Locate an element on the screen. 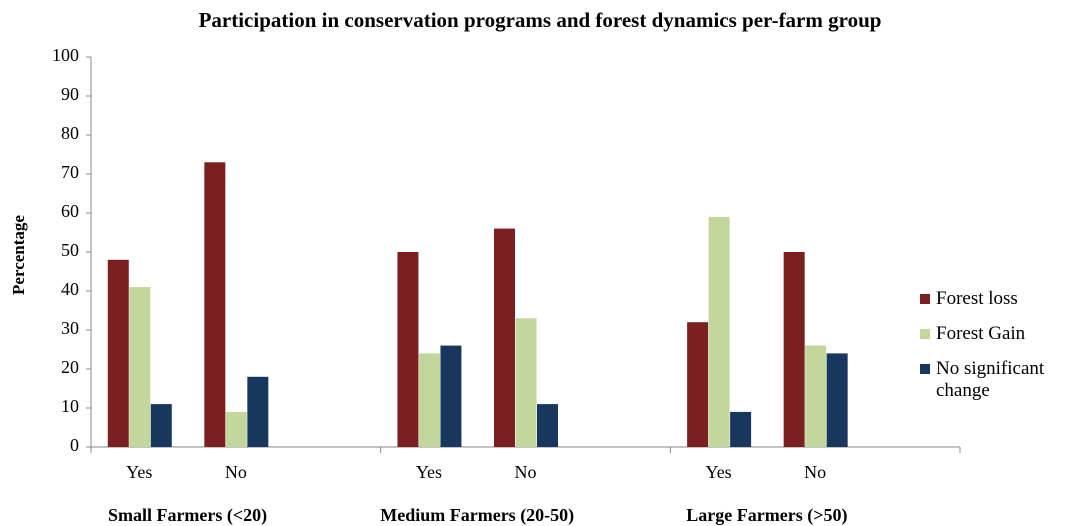  legend-item: Forest Gain is located at coordinates (993, 334).